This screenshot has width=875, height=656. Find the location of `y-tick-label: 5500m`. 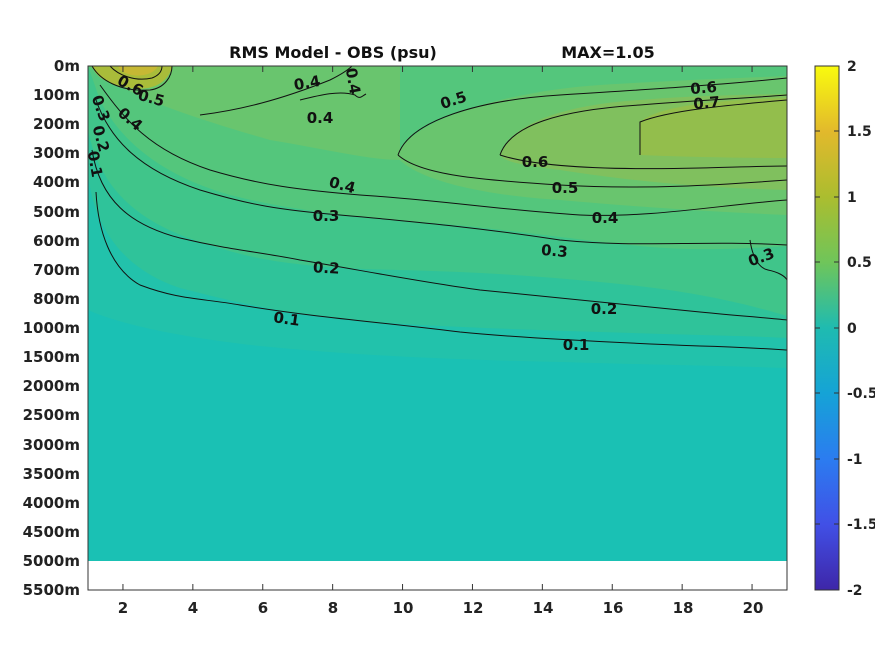

y-tick-label: 5500m is located at coordinates (51, 590).